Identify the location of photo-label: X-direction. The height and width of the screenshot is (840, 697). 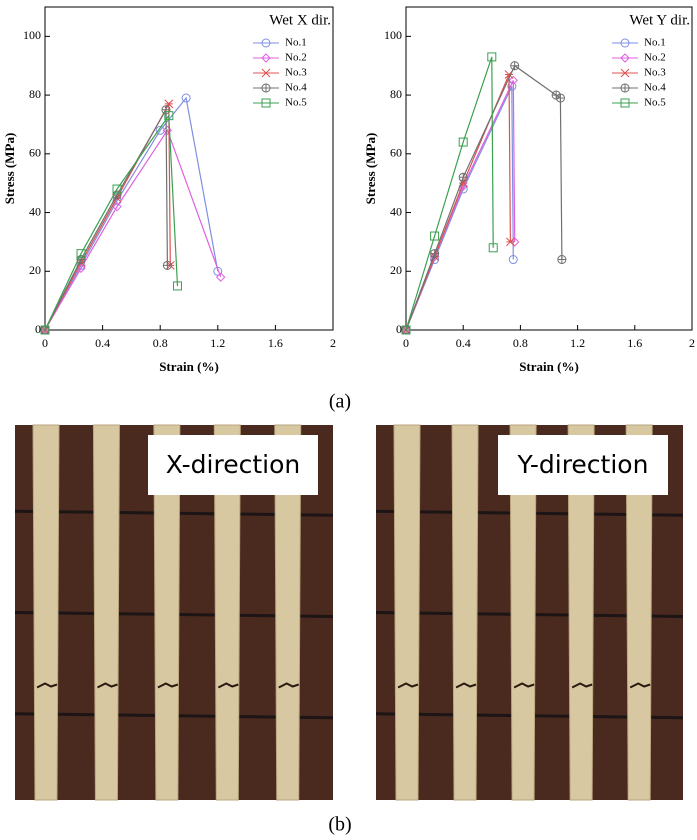
(233, 464).